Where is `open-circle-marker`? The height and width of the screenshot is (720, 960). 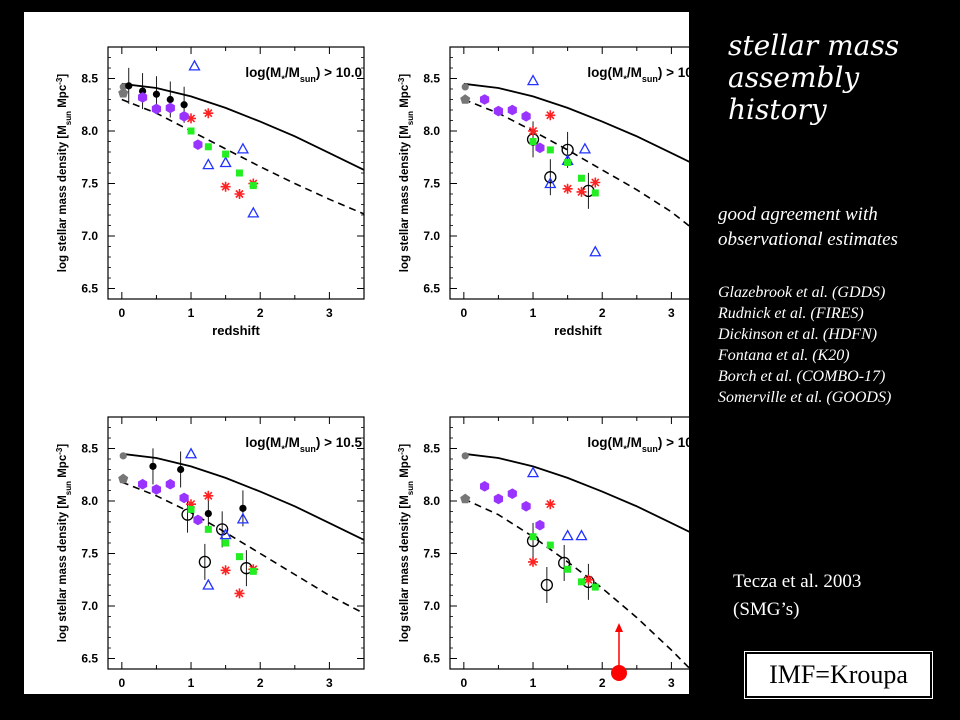 open-circle-marker is located at coordinates (550, 177).